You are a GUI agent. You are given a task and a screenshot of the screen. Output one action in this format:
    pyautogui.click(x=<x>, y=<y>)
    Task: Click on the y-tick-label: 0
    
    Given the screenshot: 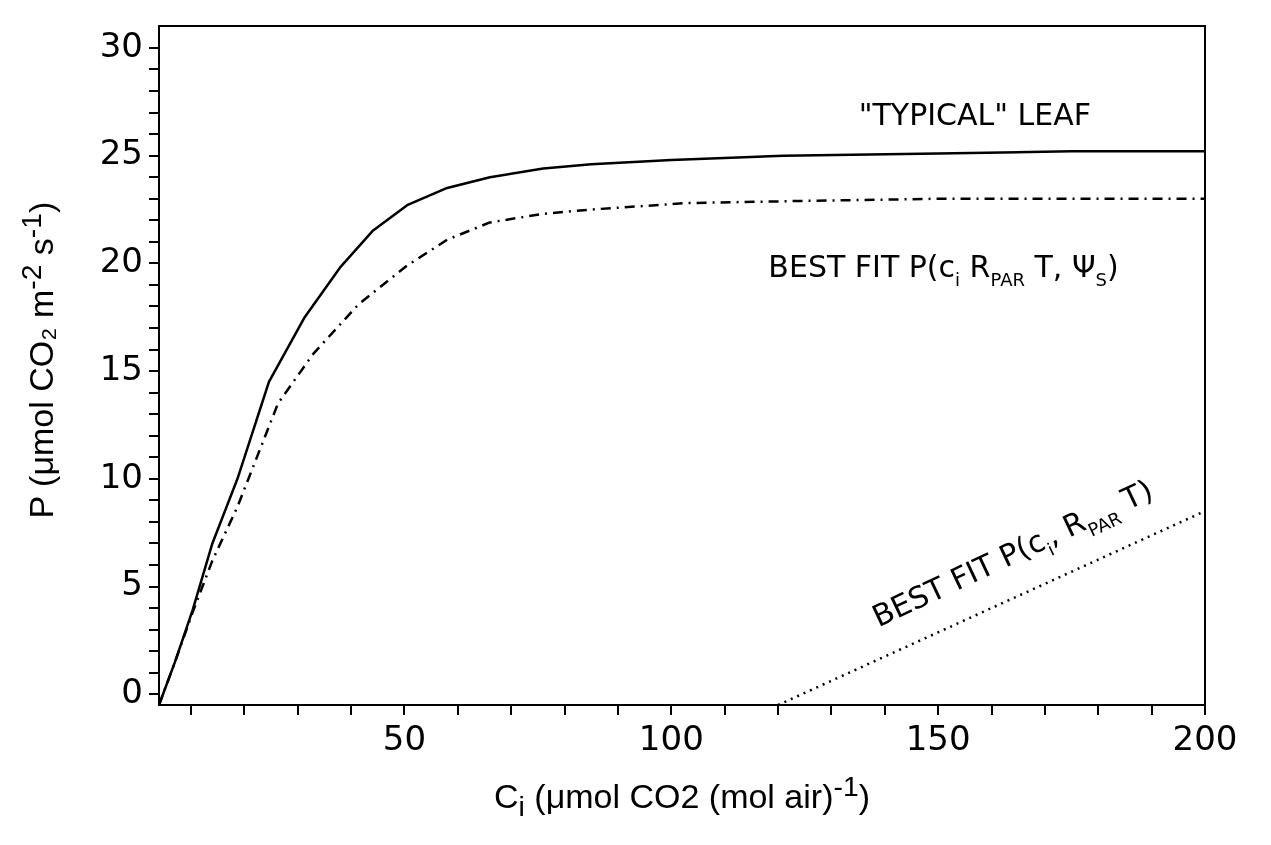 What is the action you would take?
    pyautogui.click(x=132, y=691)
    